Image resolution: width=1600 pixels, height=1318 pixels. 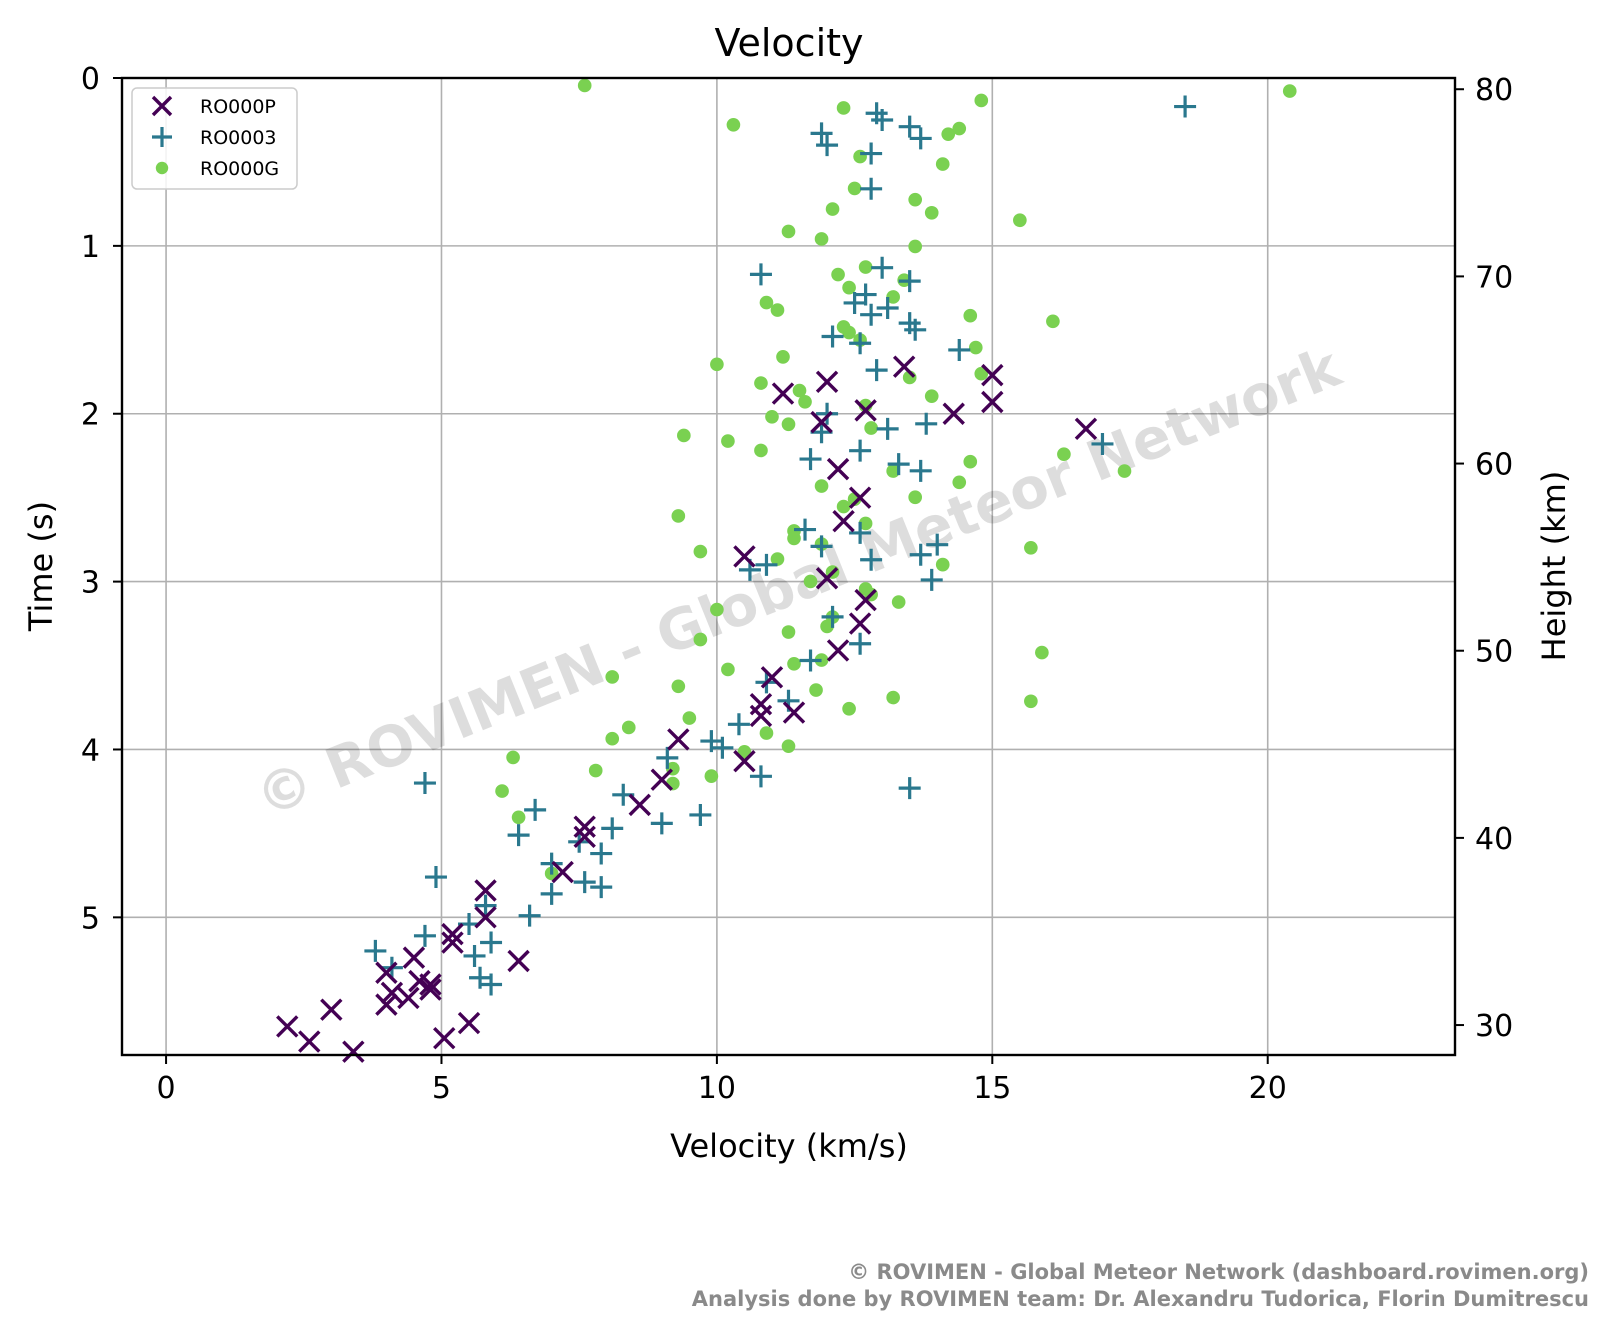 I want to click on y2-tick-label: 30, so click(x=1494, y=1026).